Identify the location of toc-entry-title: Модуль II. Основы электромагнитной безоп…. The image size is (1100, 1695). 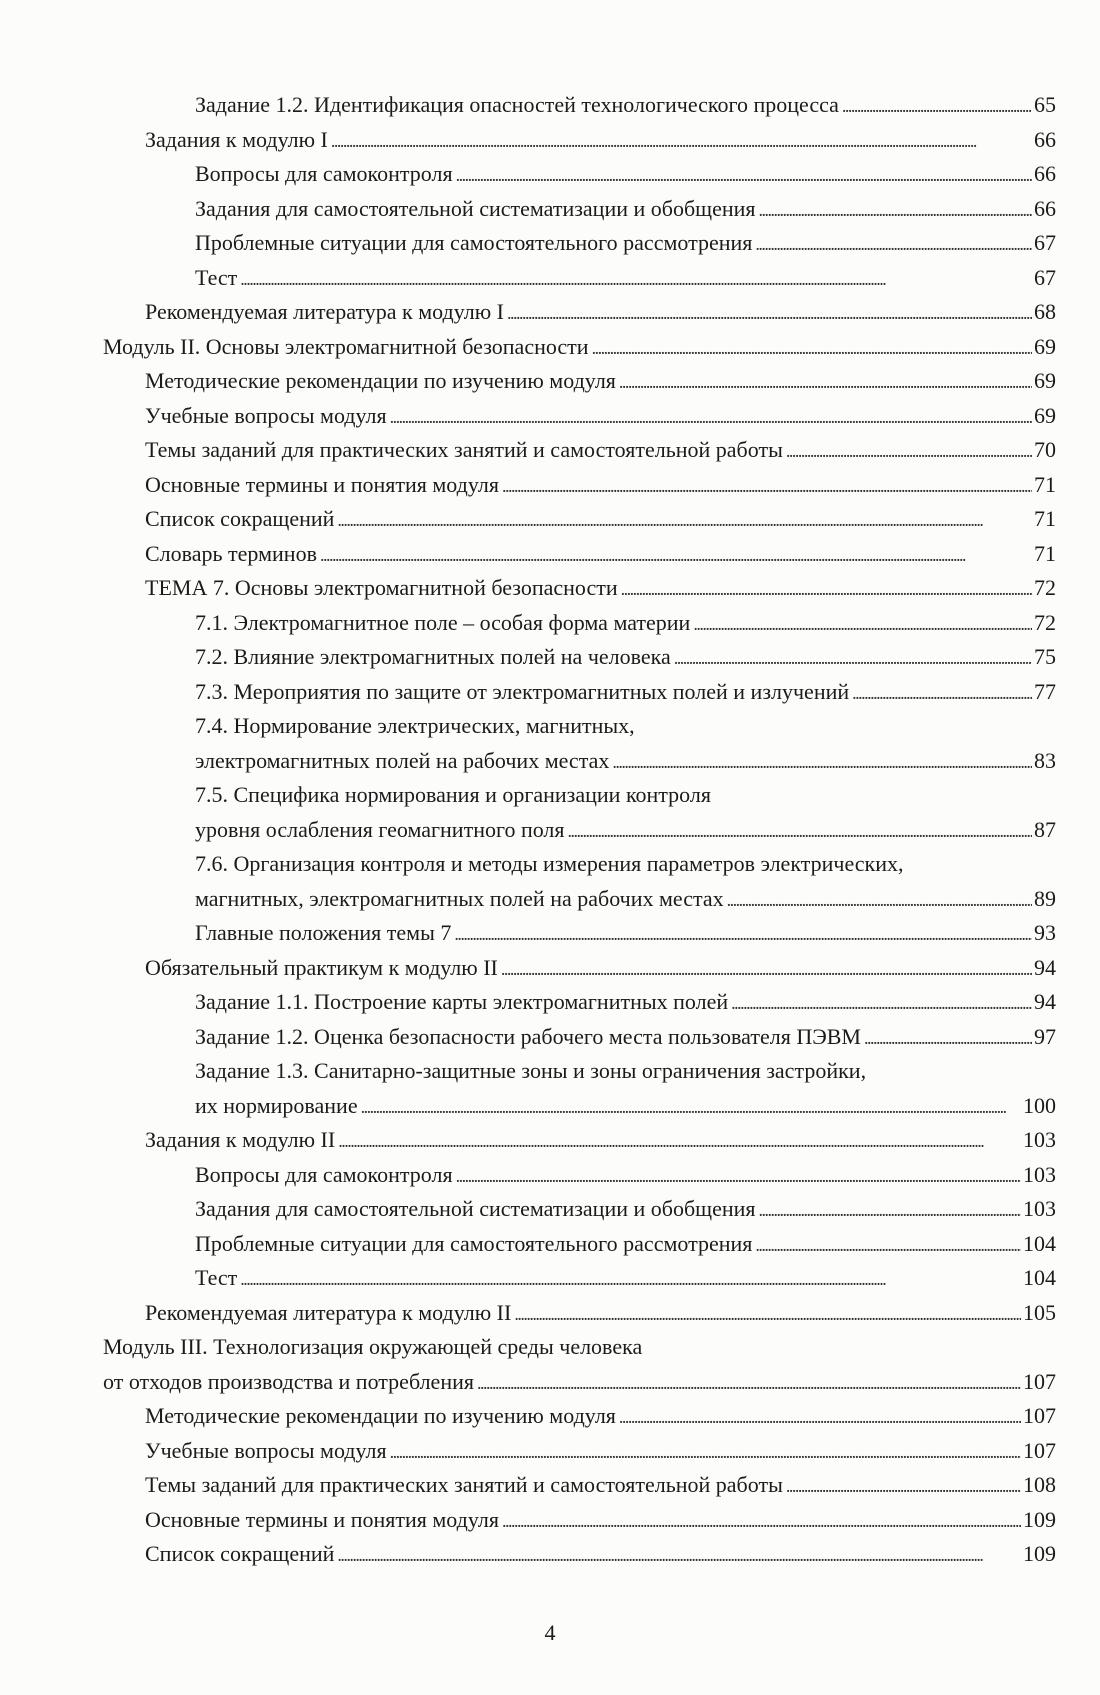
(347, 346).